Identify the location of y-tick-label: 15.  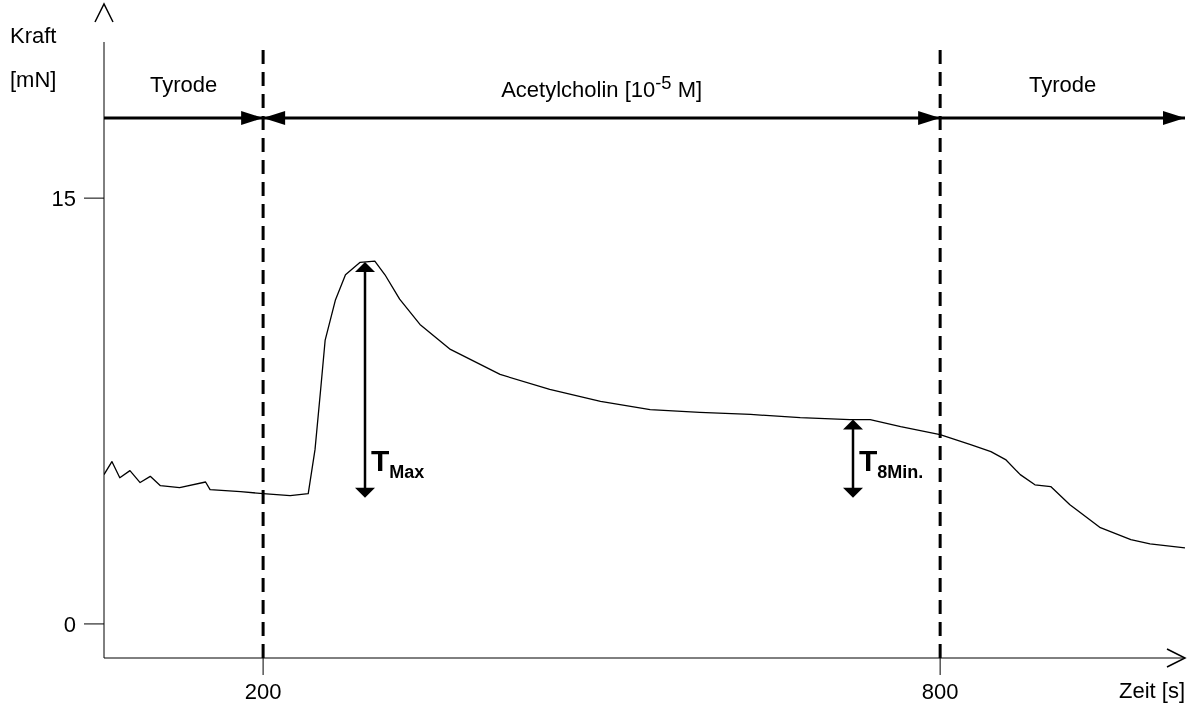
(63, 198).